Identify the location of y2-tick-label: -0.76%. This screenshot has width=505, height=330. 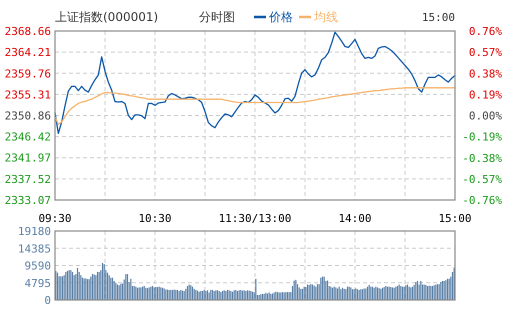
(482, 200).